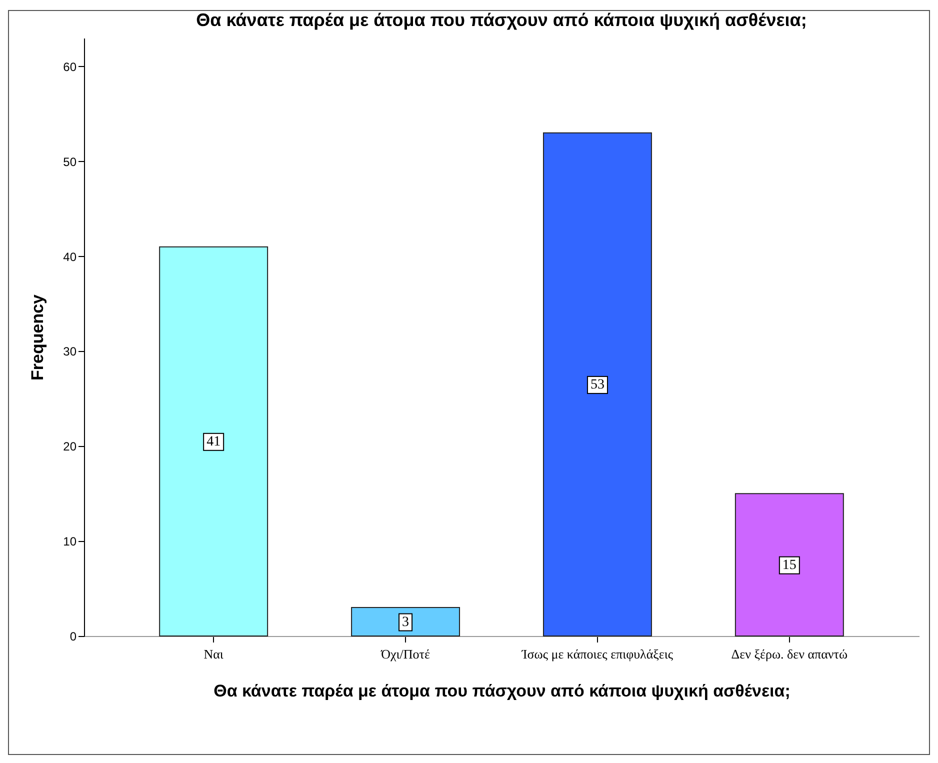 This screenshot has width=938, height=763. I want to click on y-tick-label: 50, so click(70, 161).